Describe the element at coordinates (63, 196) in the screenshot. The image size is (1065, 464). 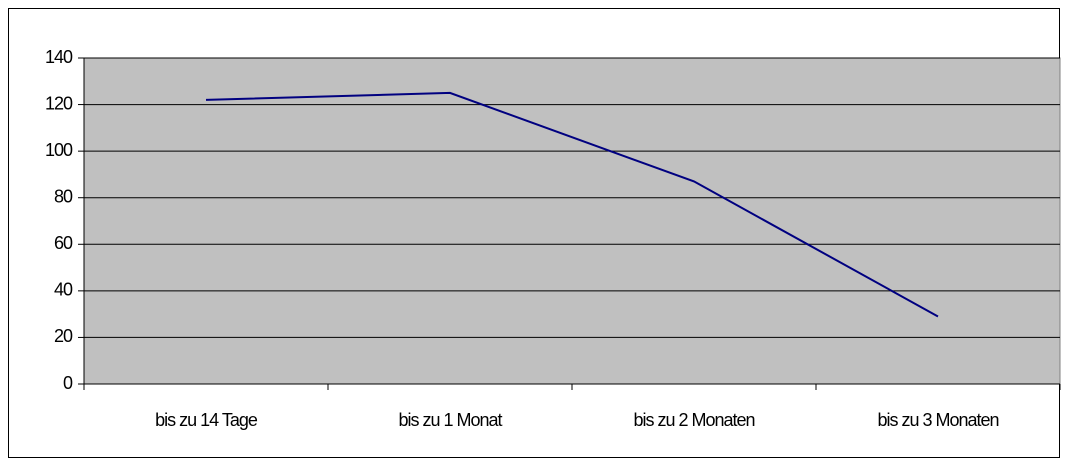
I see `y-tick-label: 80` at that location.